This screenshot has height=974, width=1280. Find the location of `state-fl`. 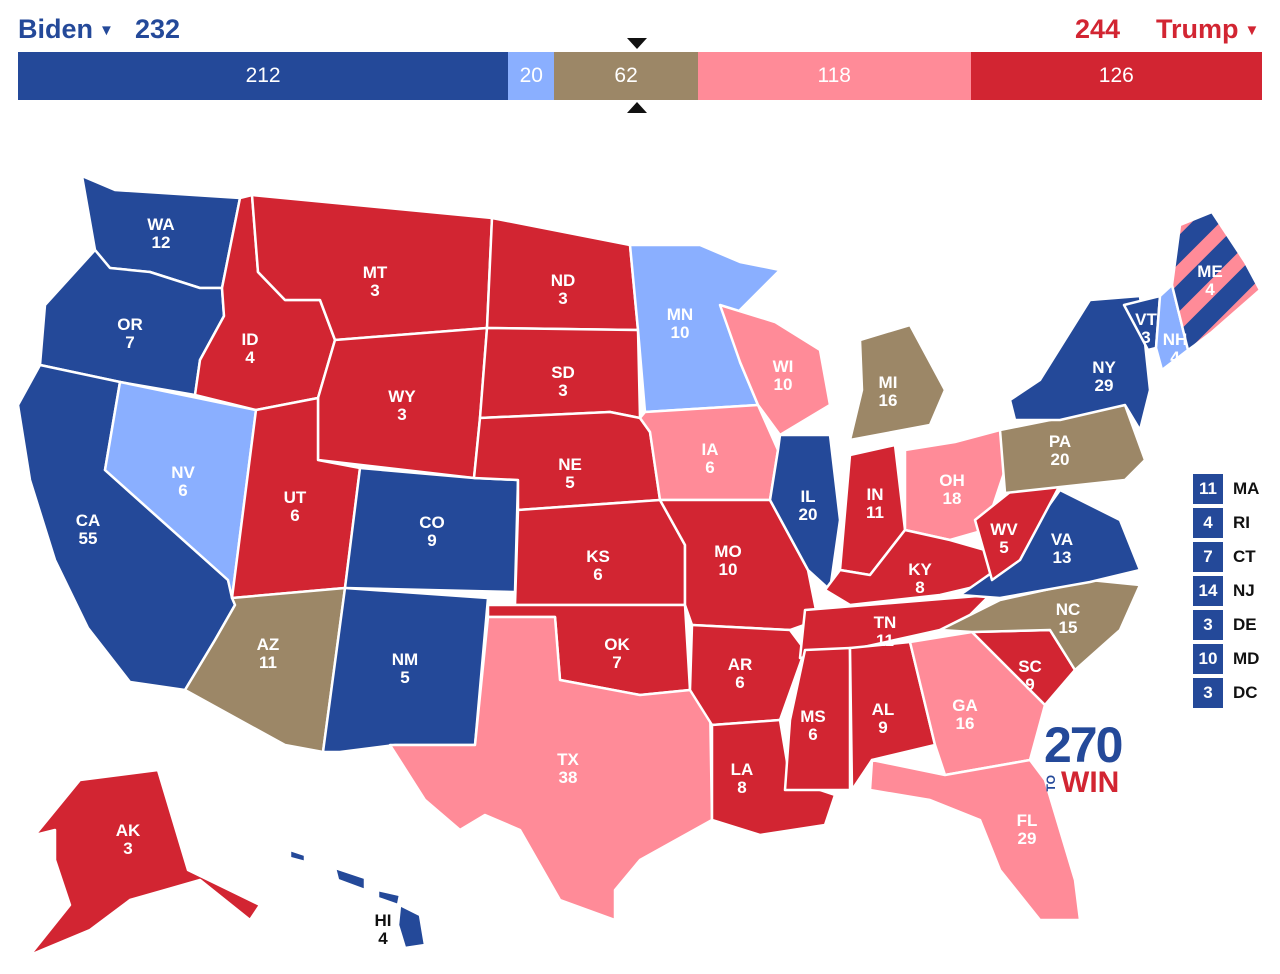

state-fl is located at coordinates (975, 840).